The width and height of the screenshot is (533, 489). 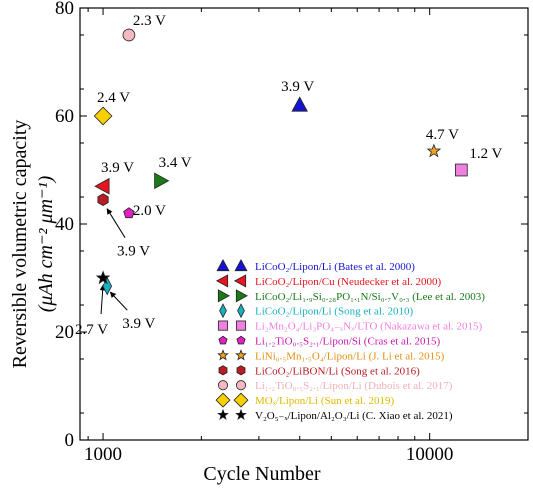 What do you see at coordinates (91, 330) in the screenshot?
I see `point-label-10: 2.7 V` at bounding box center [91, 330].